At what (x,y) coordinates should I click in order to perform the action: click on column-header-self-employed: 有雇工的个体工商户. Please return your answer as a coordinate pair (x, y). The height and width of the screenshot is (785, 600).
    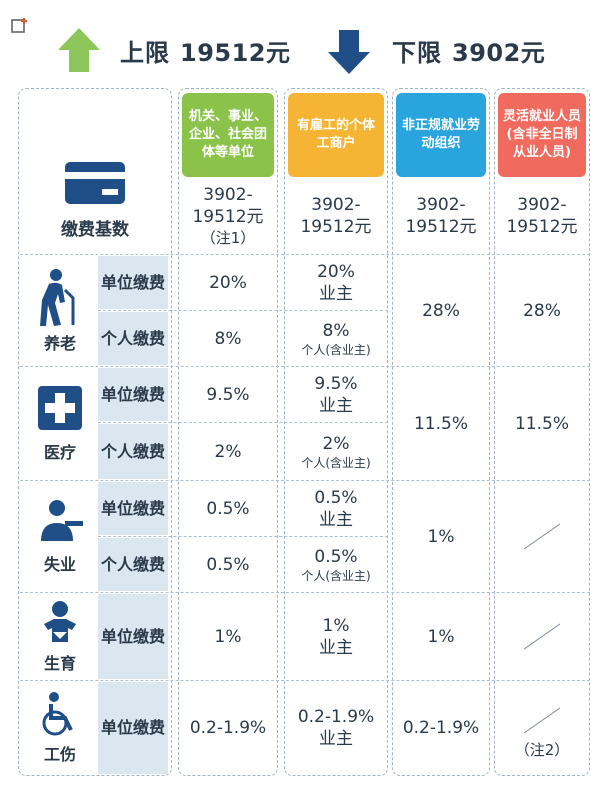
    Looking at the image, I should click on (336, 135).